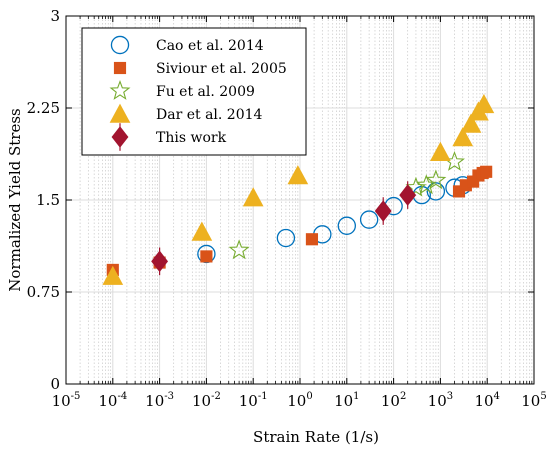 This screenshot has width=550, height=452. What do you see at coordinates (209, 115) in the screenshot?
I see `legend-entry-label: Dar et al. 2014` at bounding box center [209, 115].